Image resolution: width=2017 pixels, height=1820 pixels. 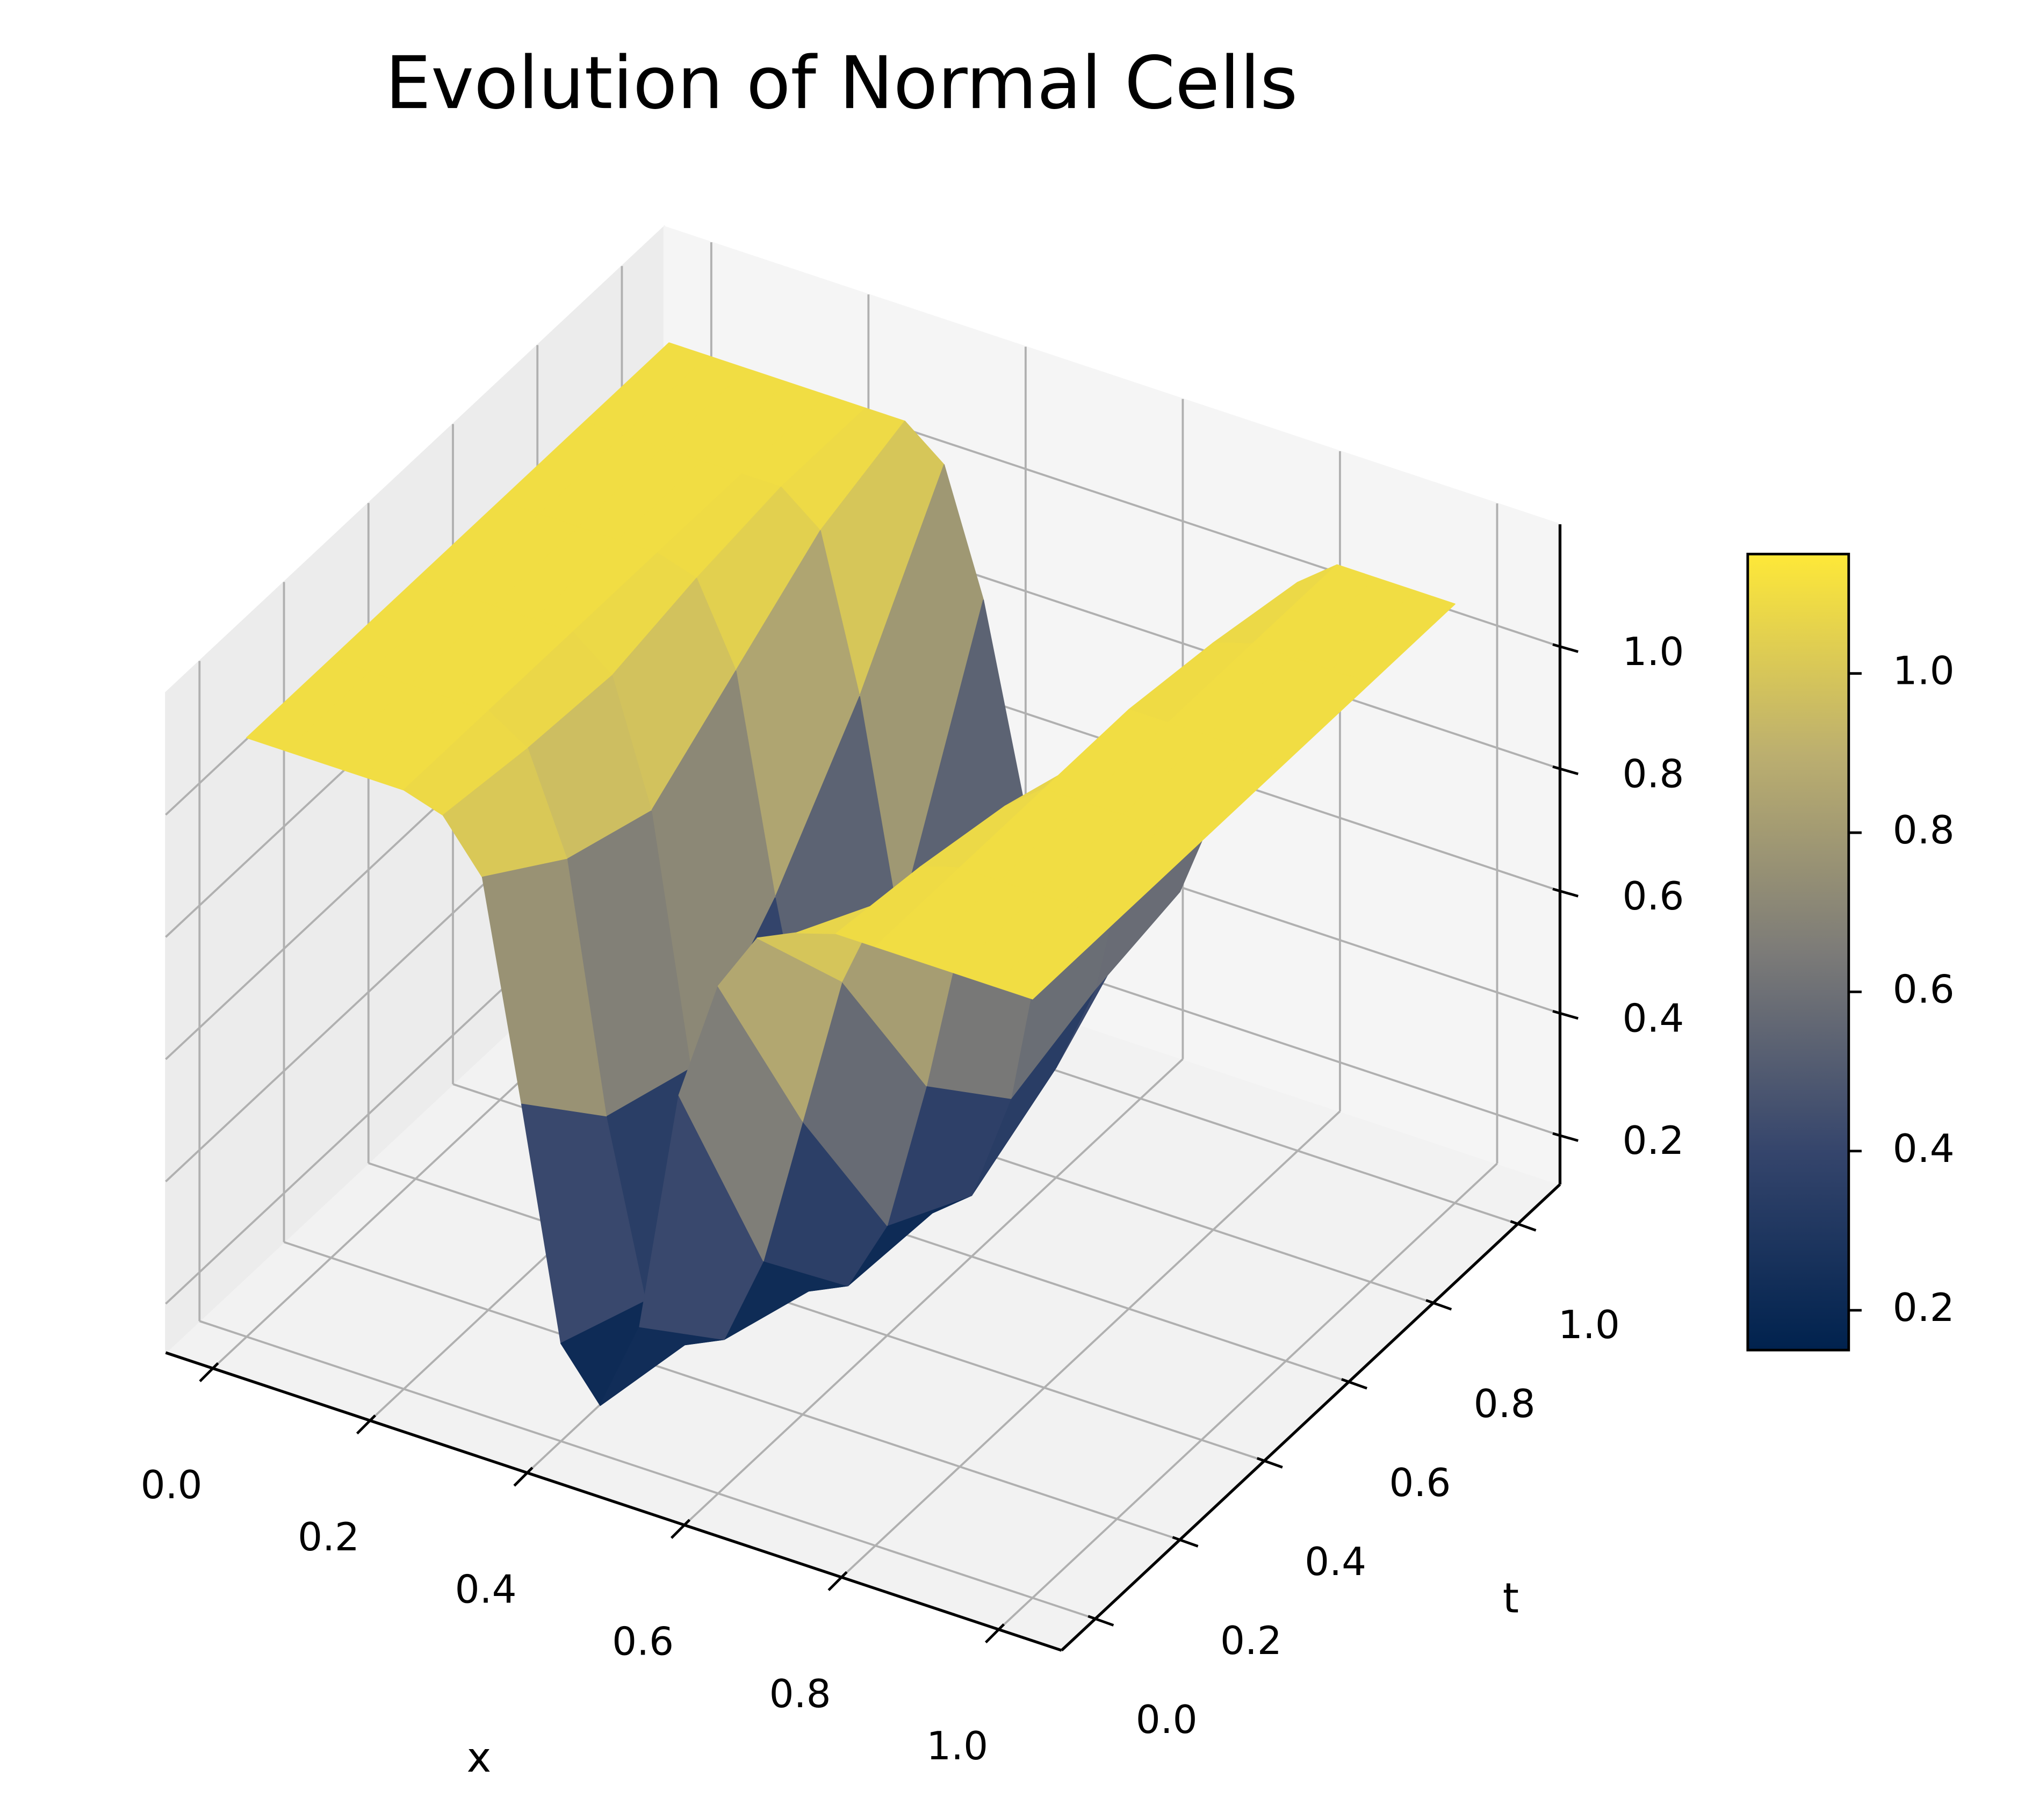 I want to click on colorbar-tick-label: 0.2, so click(x=1924, y=1308).